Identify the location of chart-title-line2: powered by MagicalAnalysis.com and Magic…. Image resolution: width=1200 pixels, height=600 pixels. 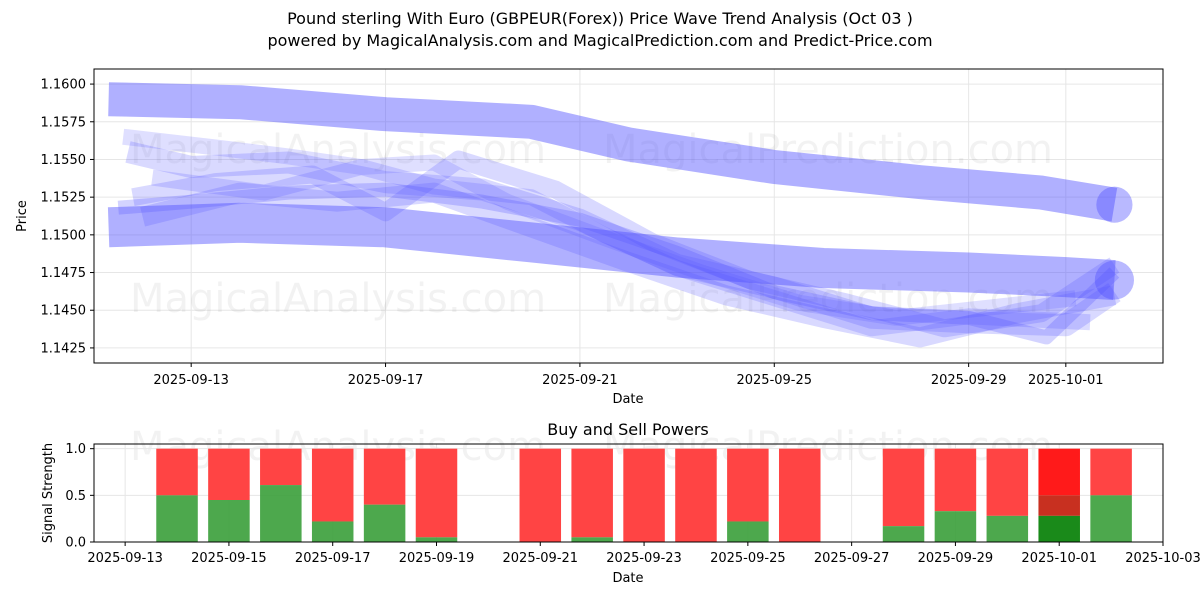
(600, 40).